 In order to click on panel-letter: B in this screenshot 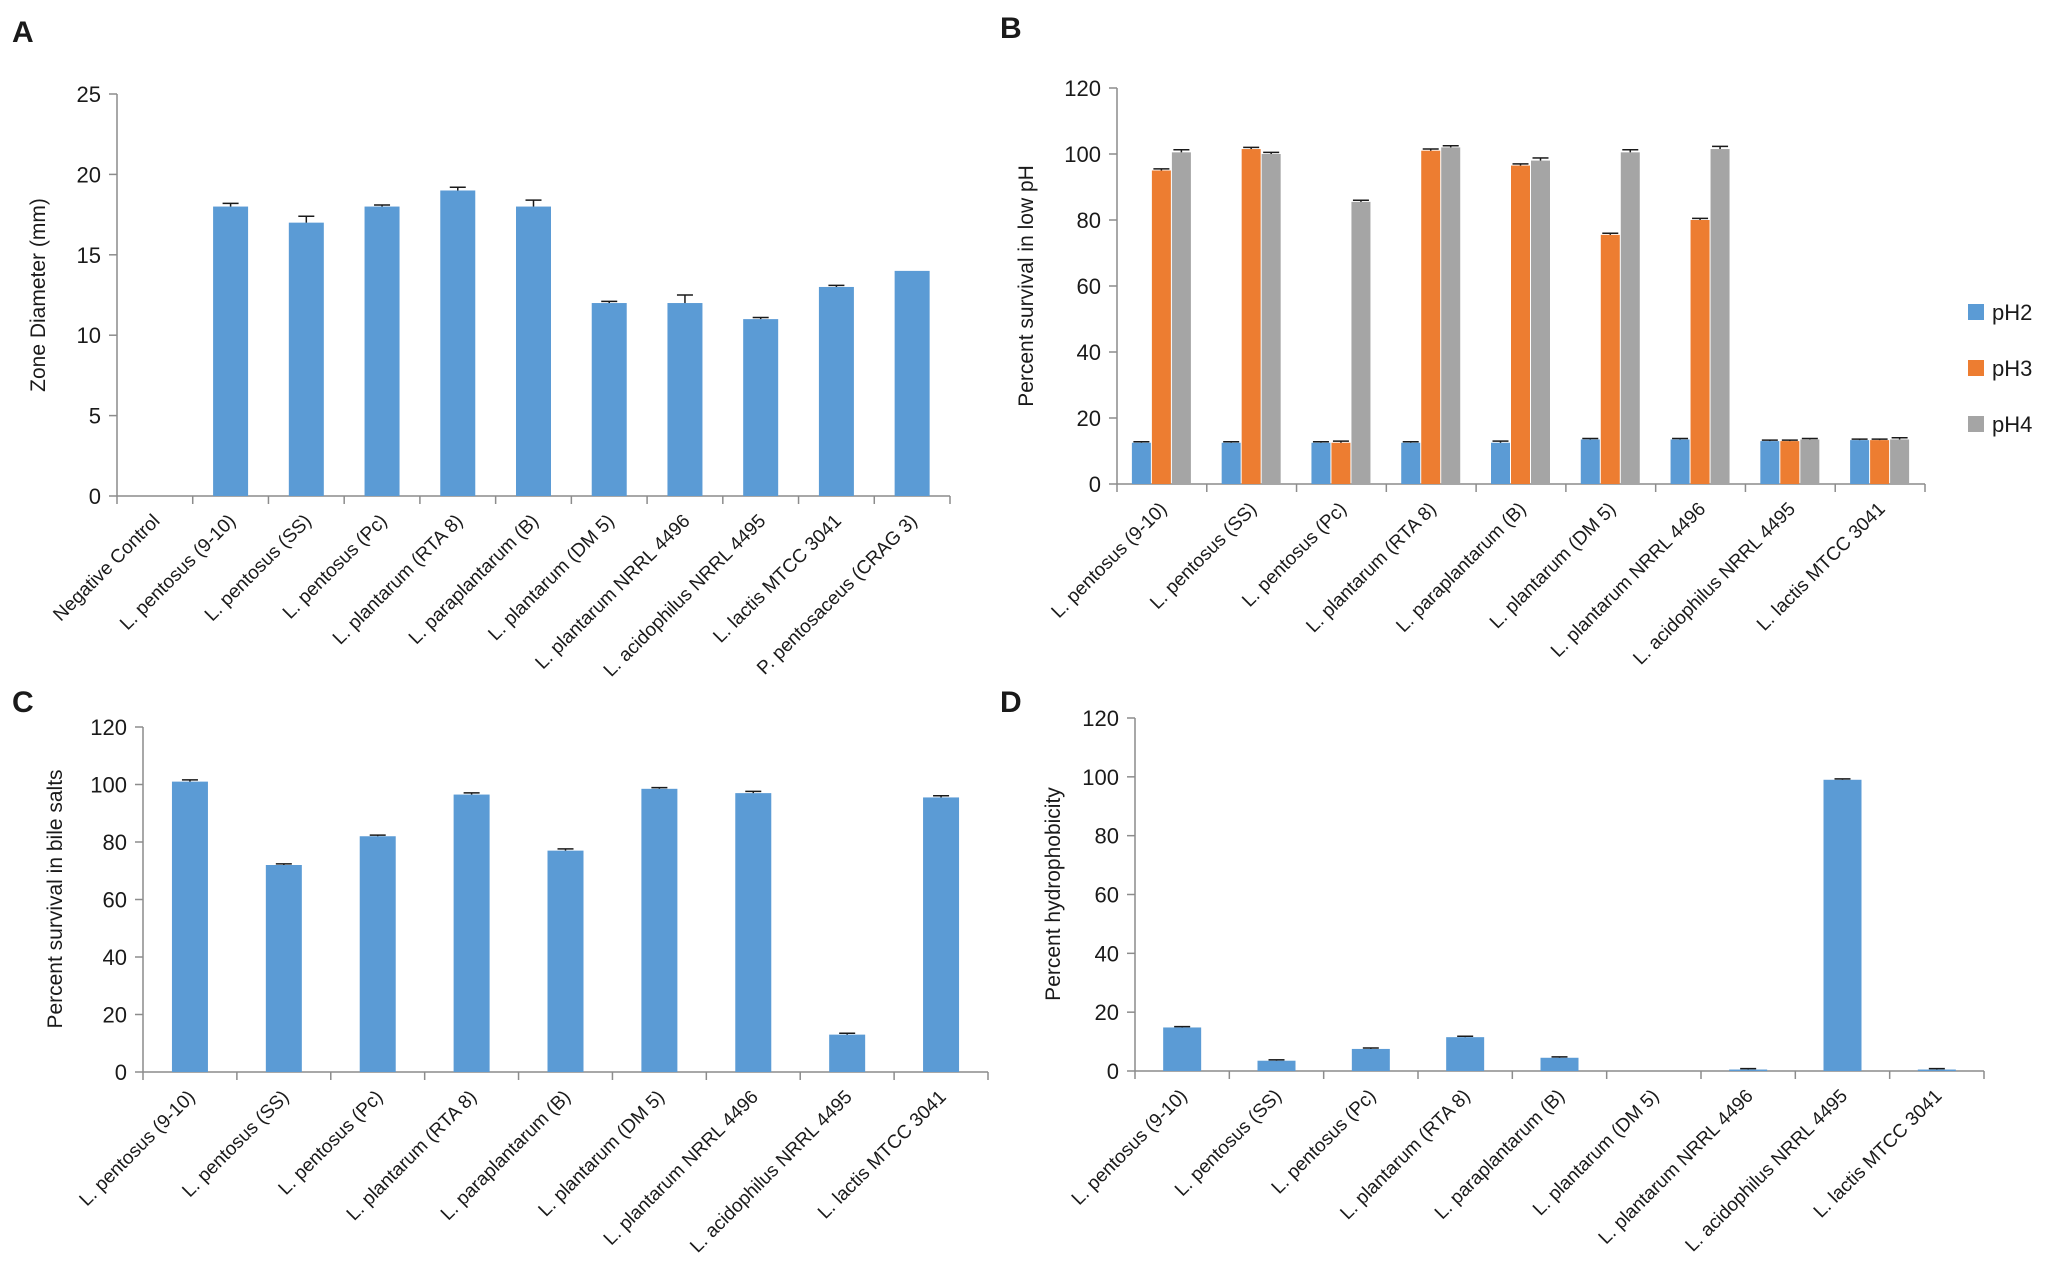, I will do `click(1011, 28)`.